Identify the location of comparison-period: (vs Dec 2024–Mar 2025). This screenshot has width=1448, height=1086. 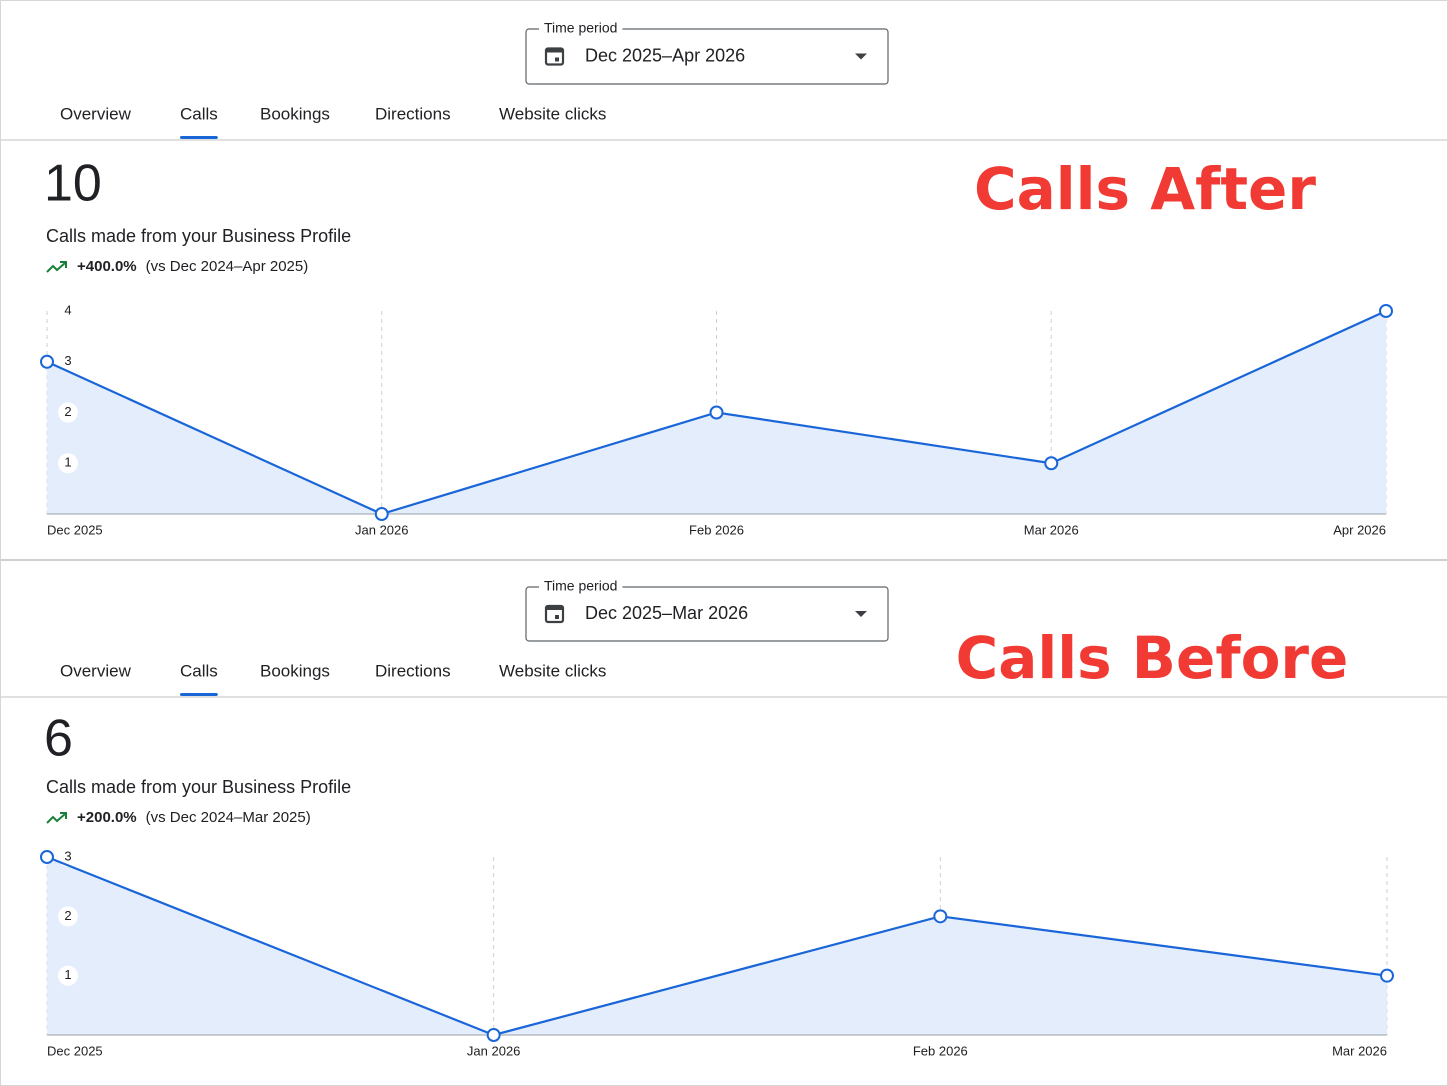
(228, 817).